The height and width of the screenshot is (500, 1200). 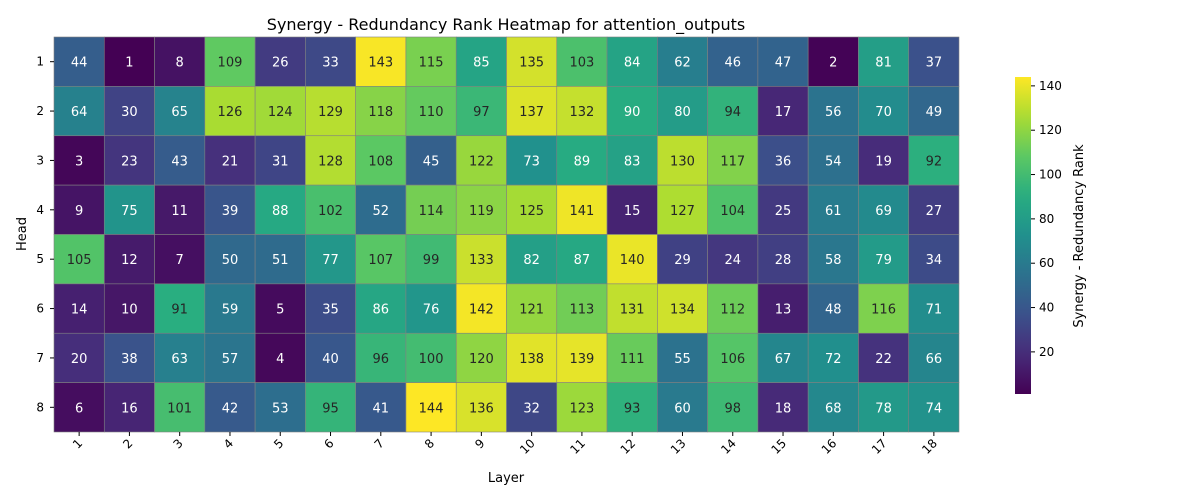 What do you see at coordinates (632, 408) in the screenshot?
I see `heatmap-cell-value: 93` at bounding box center [632, 408].